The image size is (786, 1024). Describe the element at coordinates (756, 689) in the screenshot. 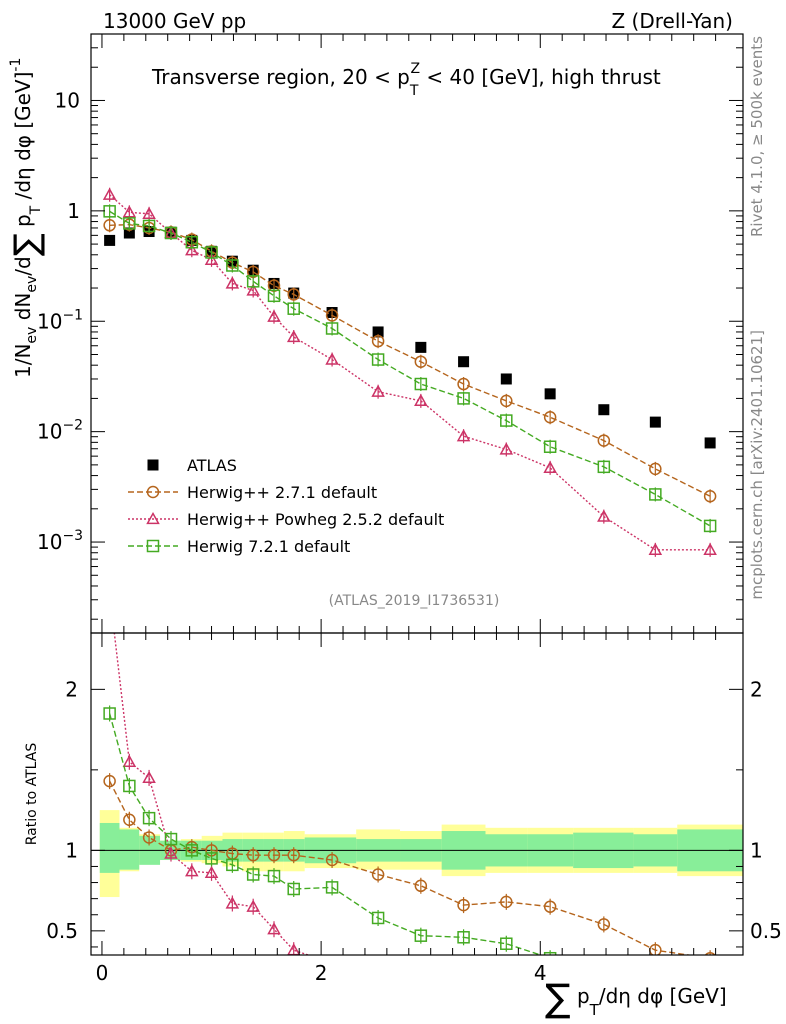

I see `ratio-y-tick-label-right: 2` at that location.